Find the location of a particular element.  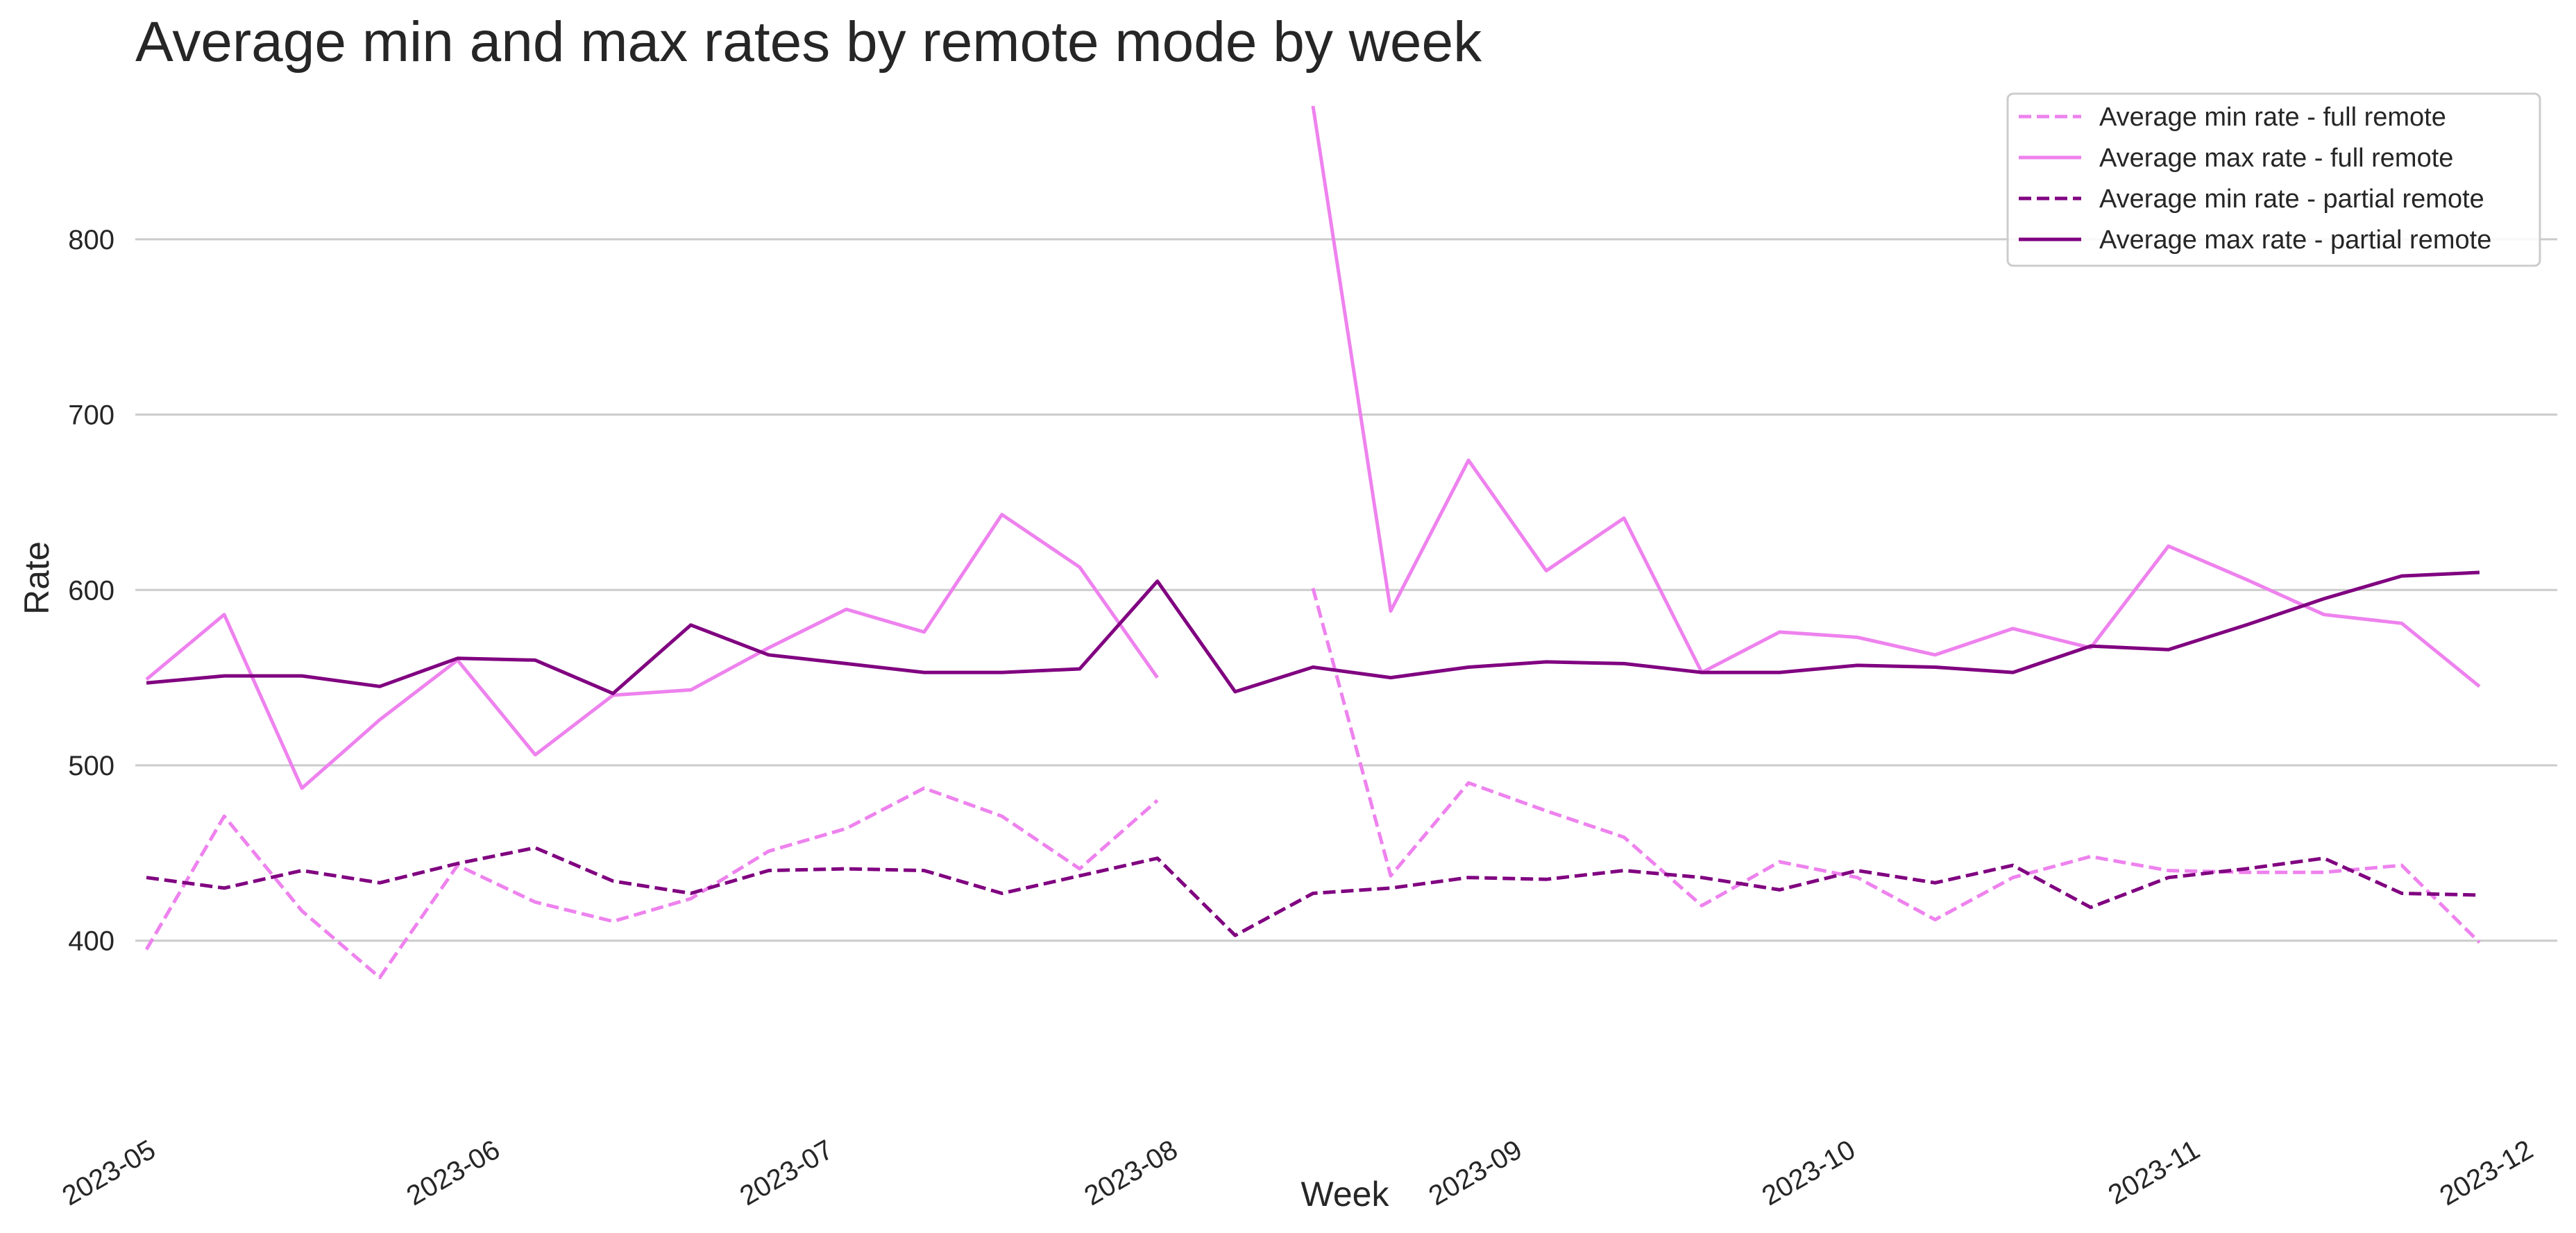

x-axis-label: Week is located at coordinates (1345, 1194).